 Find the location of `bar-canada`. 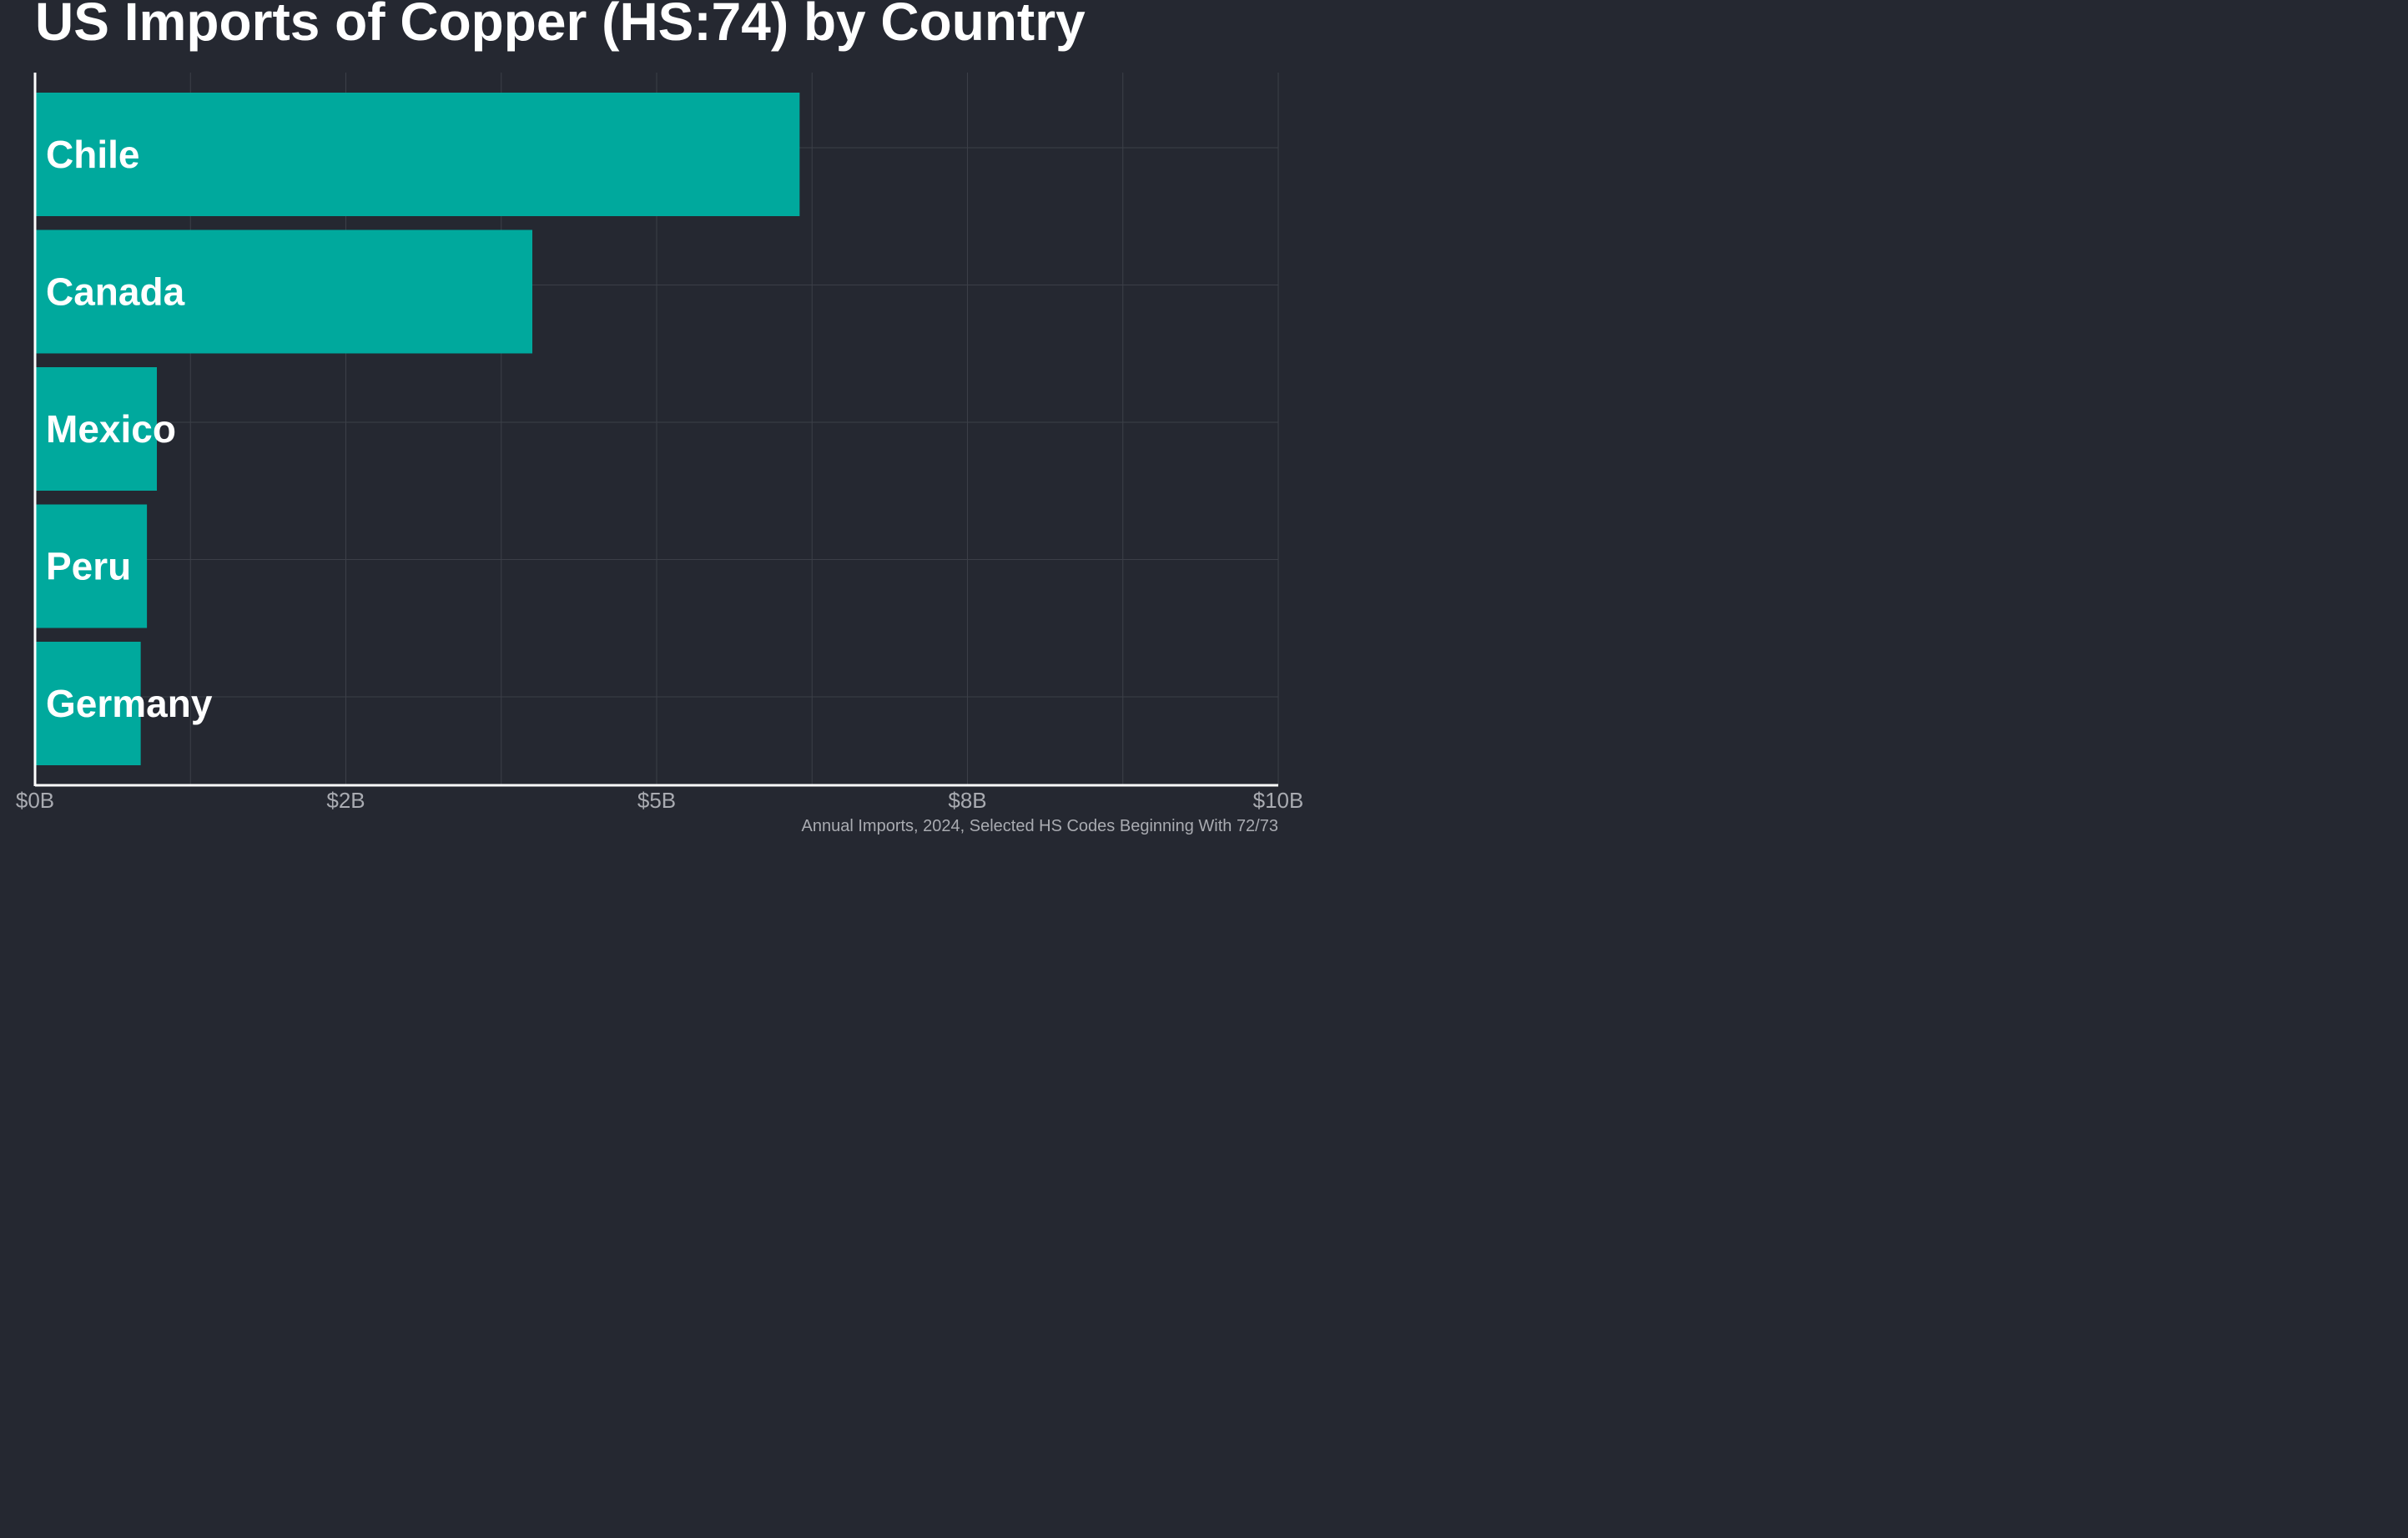

bar-canada is located at coordinates (283, 291).